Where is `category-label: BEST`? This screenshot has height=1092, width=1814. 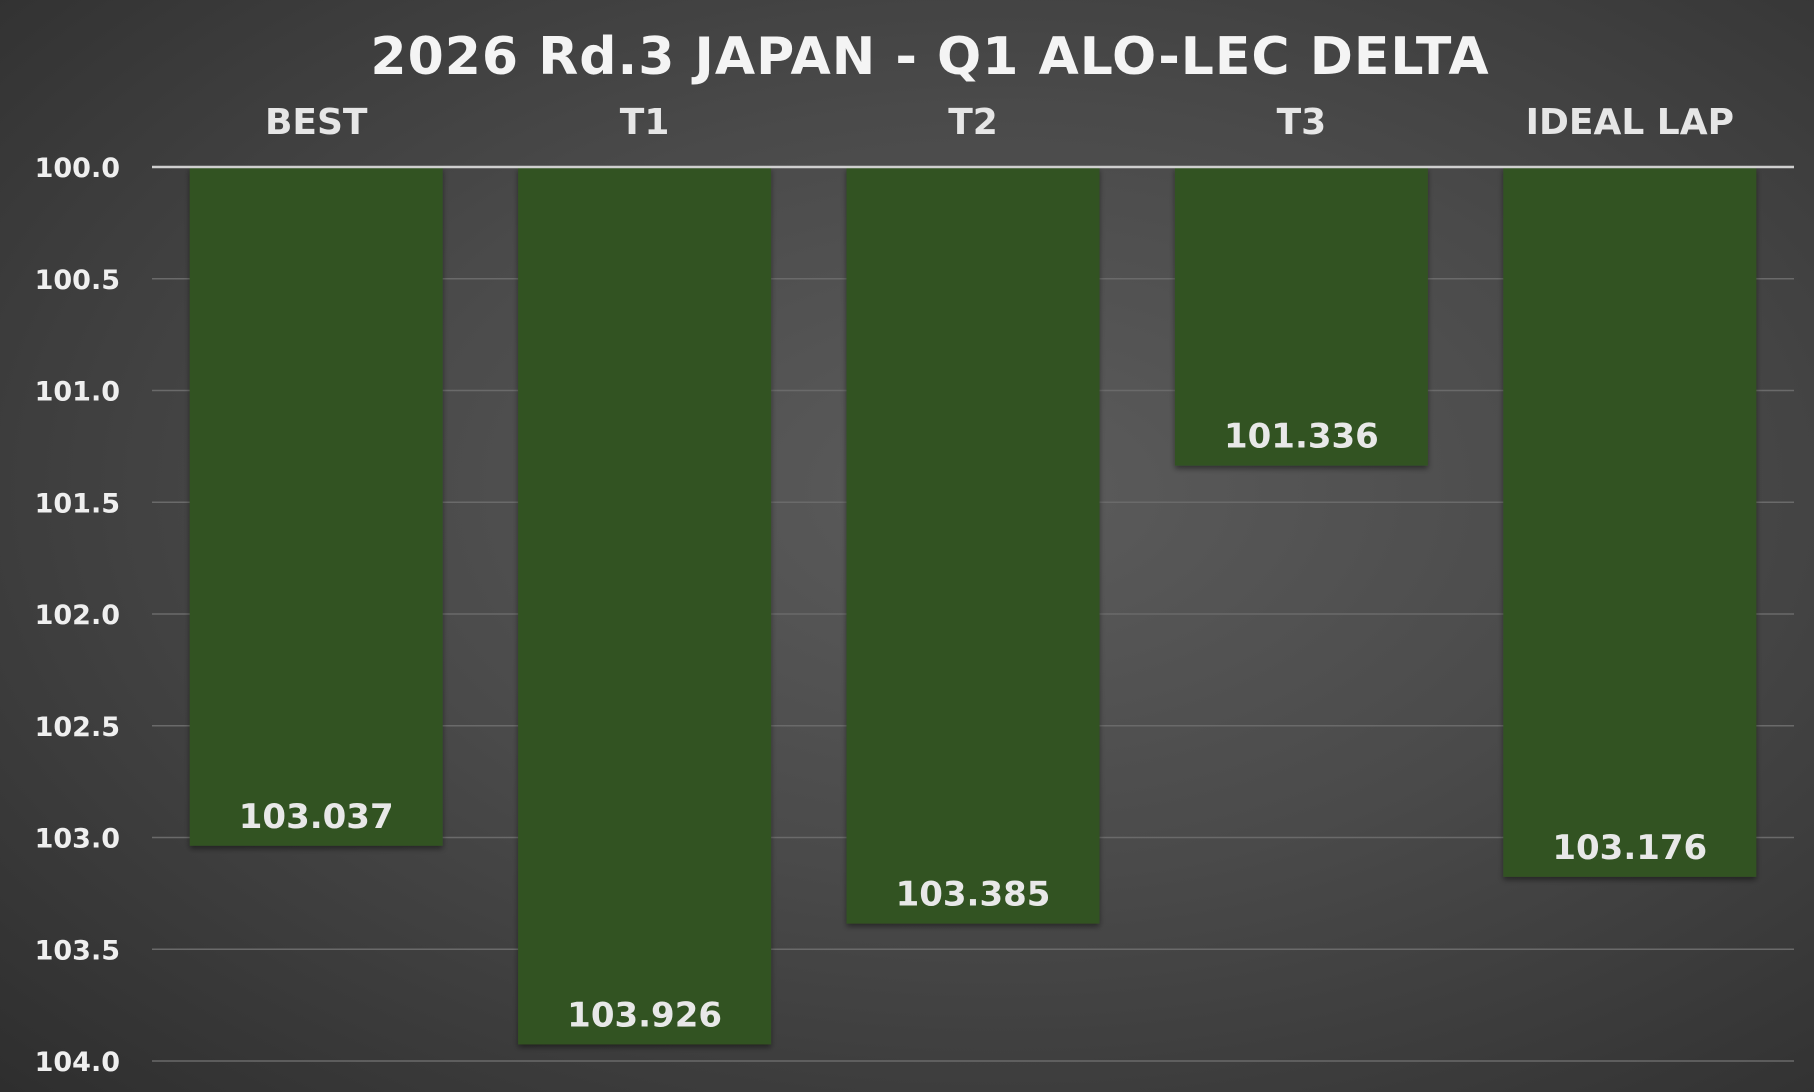 category-label: BEST is located at coordinates (316, 122).